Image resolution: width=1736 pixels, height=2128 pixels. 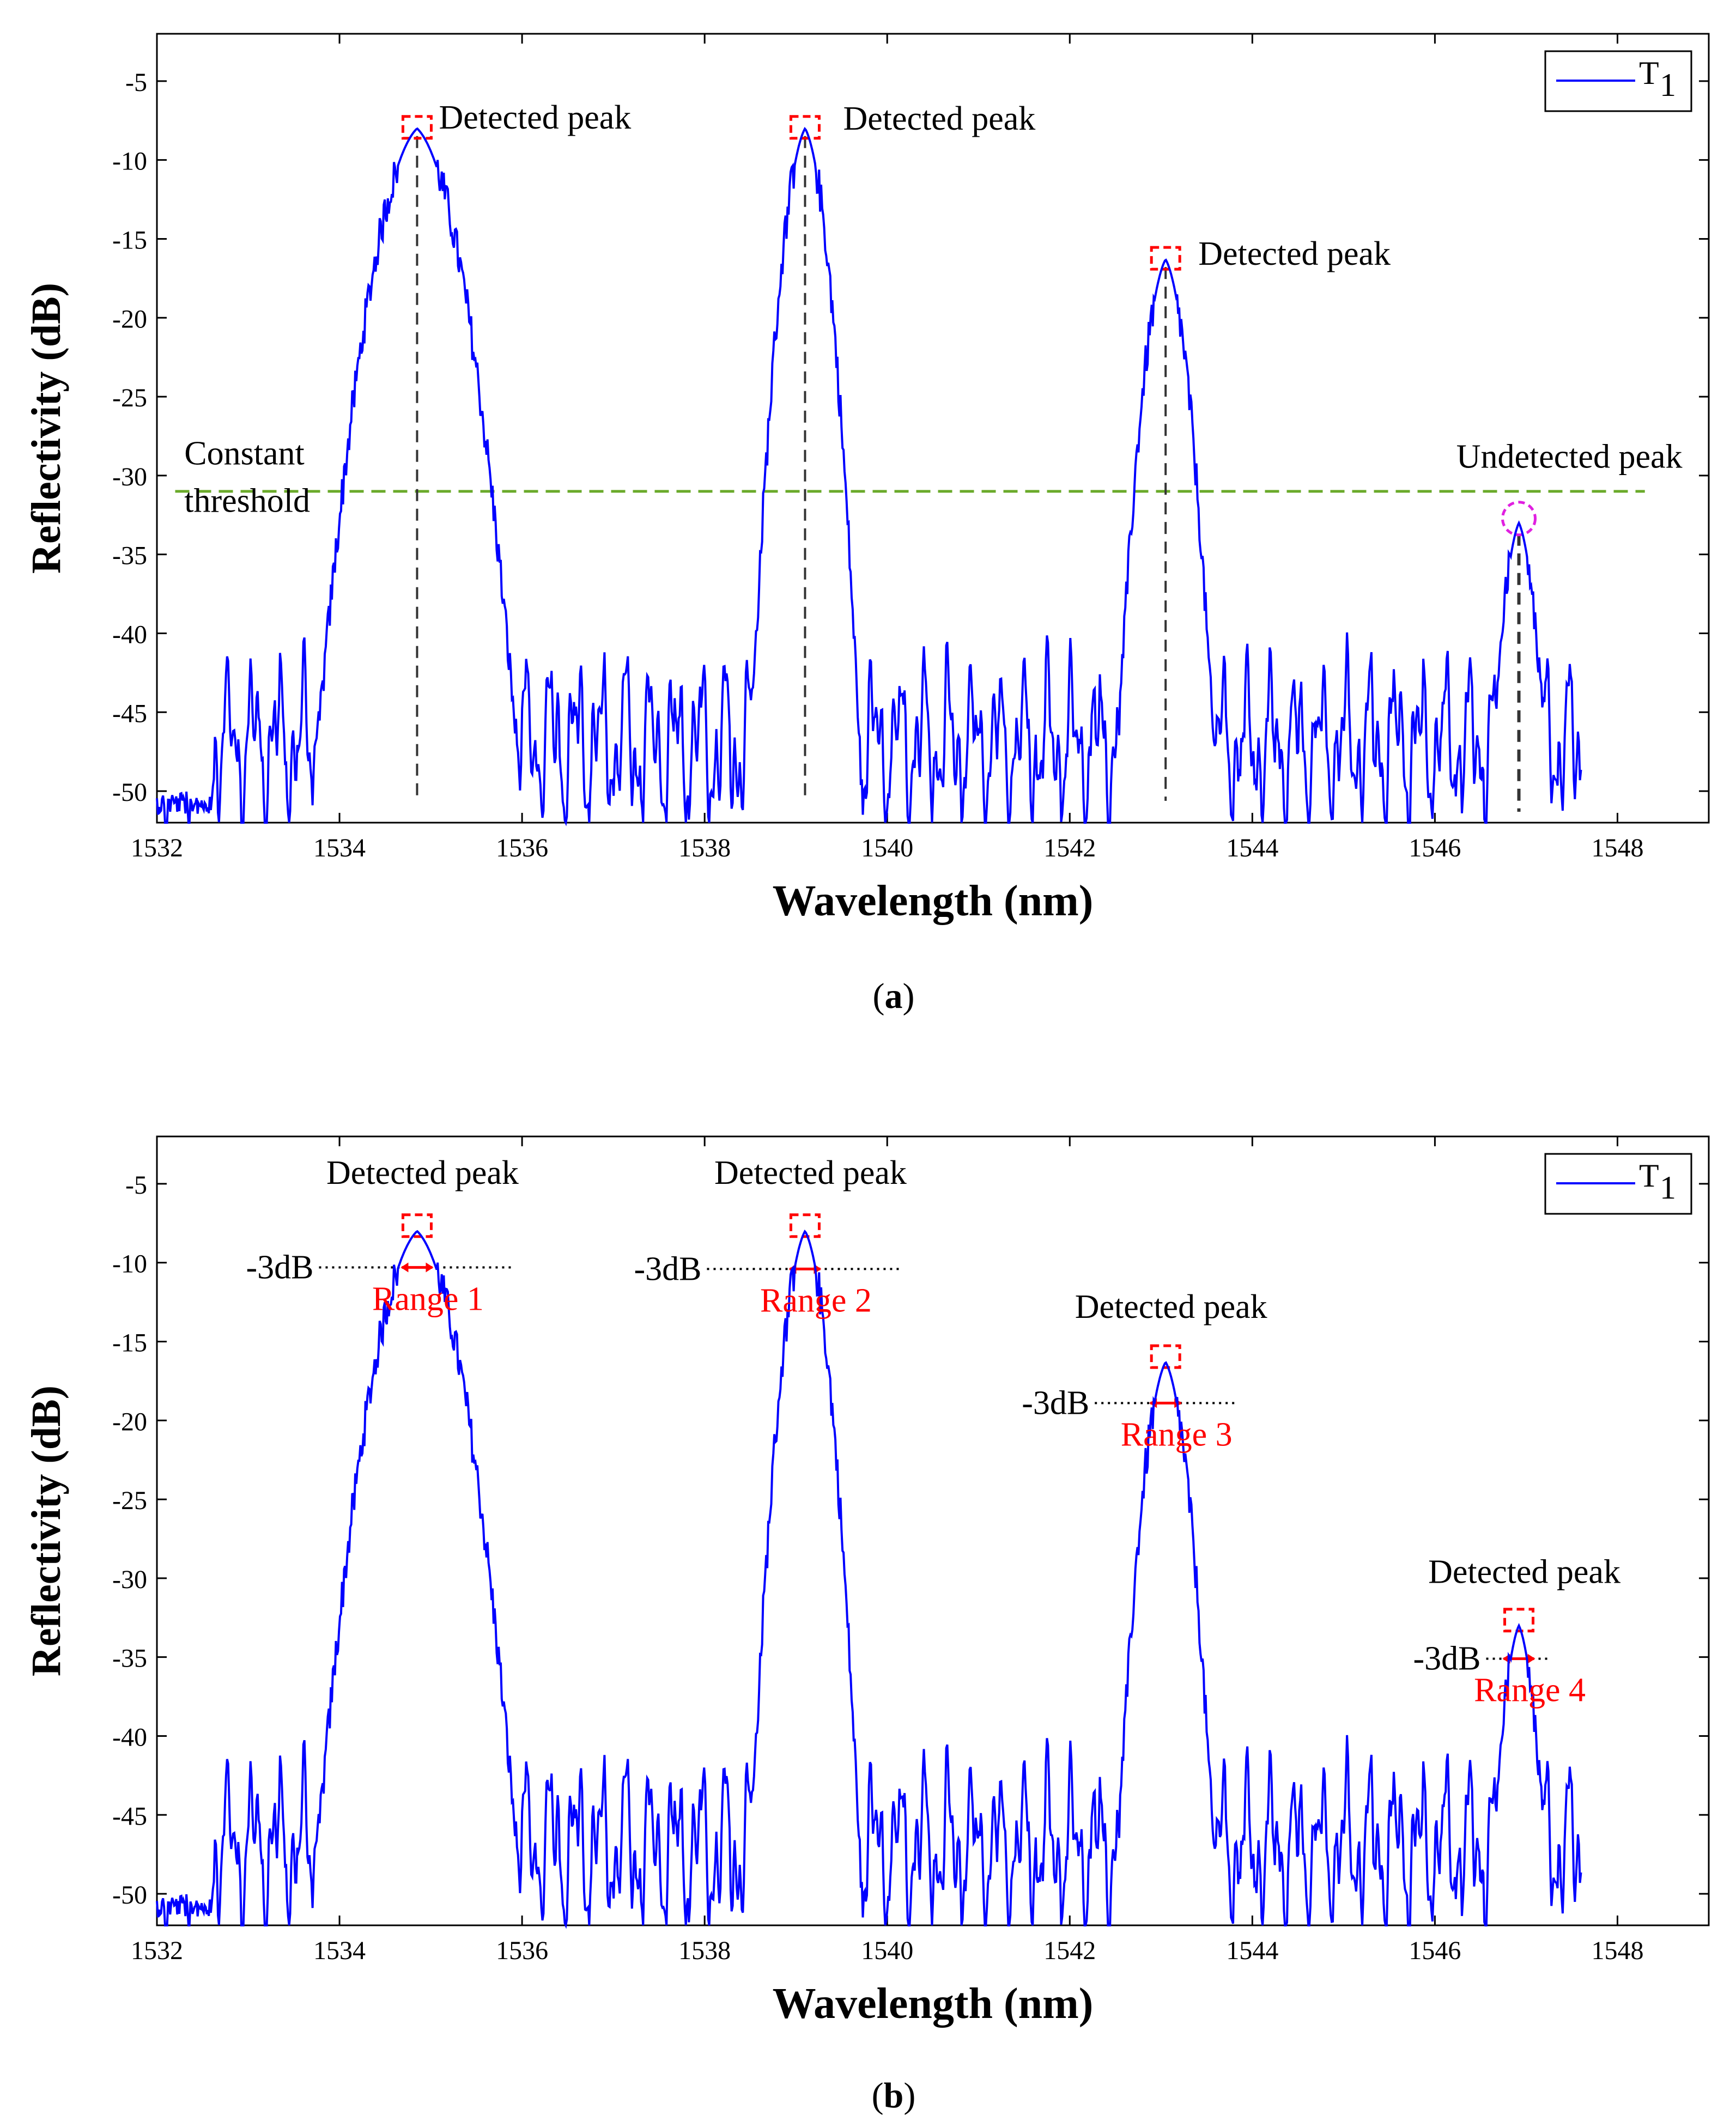 What do you see at coordinates (894, 2095) in the screenshot?
I see `panel-label-b: (b)` at bounding box center [894, 2095].